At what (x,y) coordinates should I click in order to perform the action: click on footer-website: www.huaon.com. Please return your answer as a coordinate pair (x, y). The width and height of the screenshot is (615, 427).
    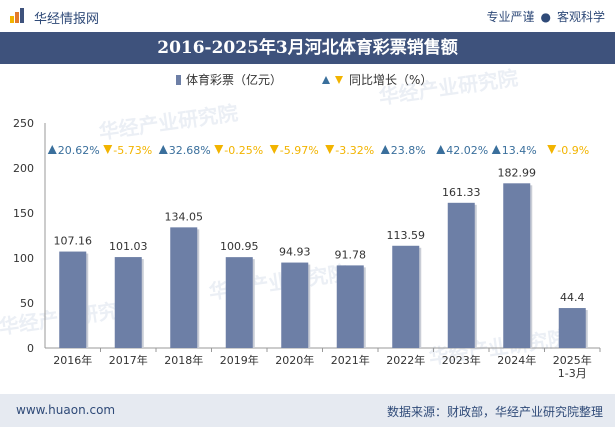
    Looking at the image, I should click on (66, 410).